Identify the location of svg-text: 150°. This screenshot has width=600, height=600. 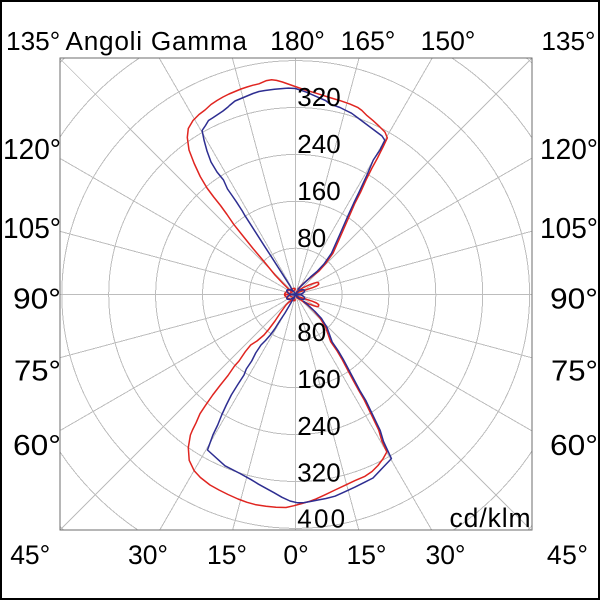
(448, 41).